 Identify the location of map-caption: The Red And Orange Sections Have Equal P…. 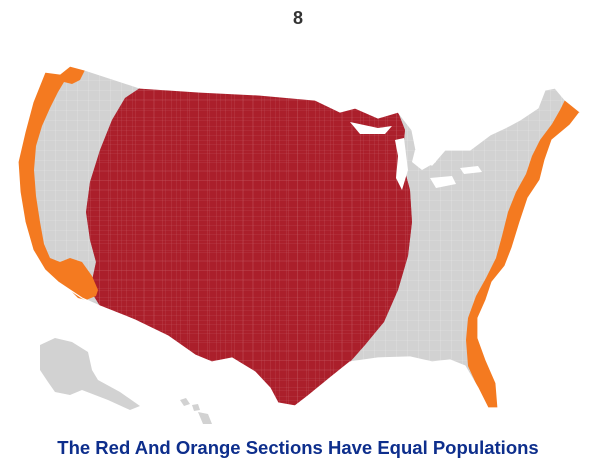
(298, 447).